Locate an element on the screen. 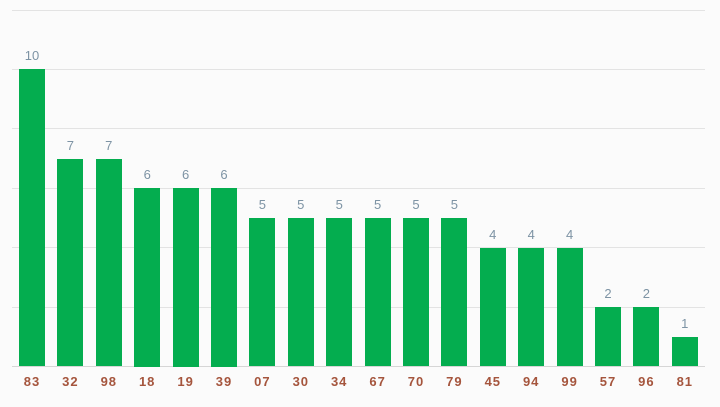 The width and height of the screenshot is (720, 407). x-axis-label: 94 is located at coordinates (531, 381).